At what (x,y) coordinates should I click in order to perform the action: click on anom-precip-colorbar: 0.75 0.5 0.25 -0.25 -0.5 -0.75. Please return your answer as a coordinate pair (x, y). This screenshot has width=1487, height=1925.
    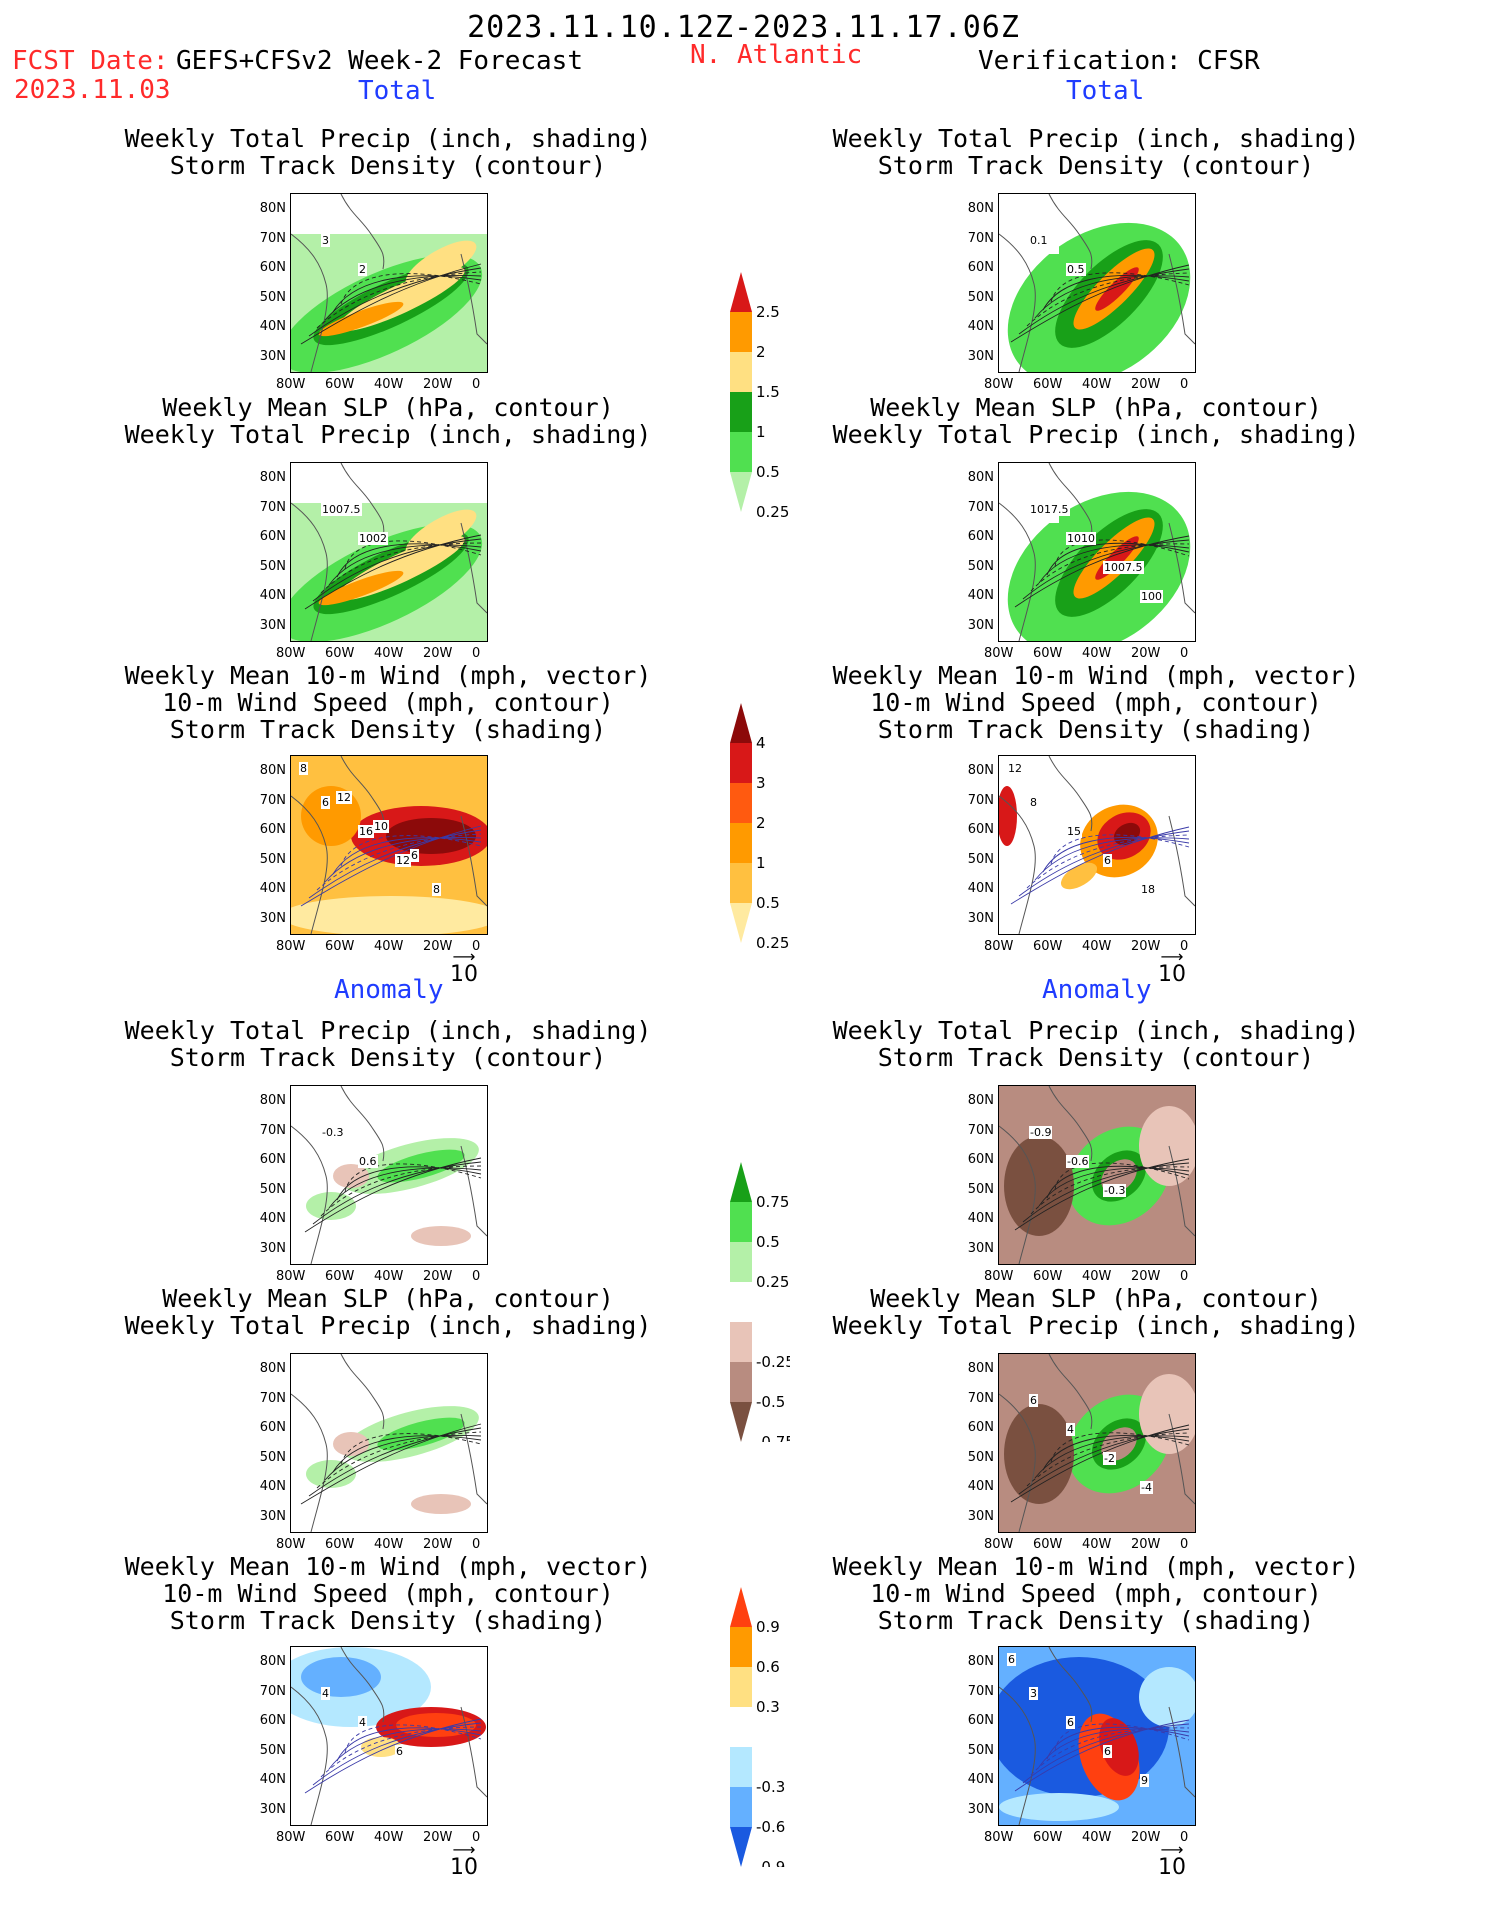
    Looking at the image, I should click on (760, 1302).